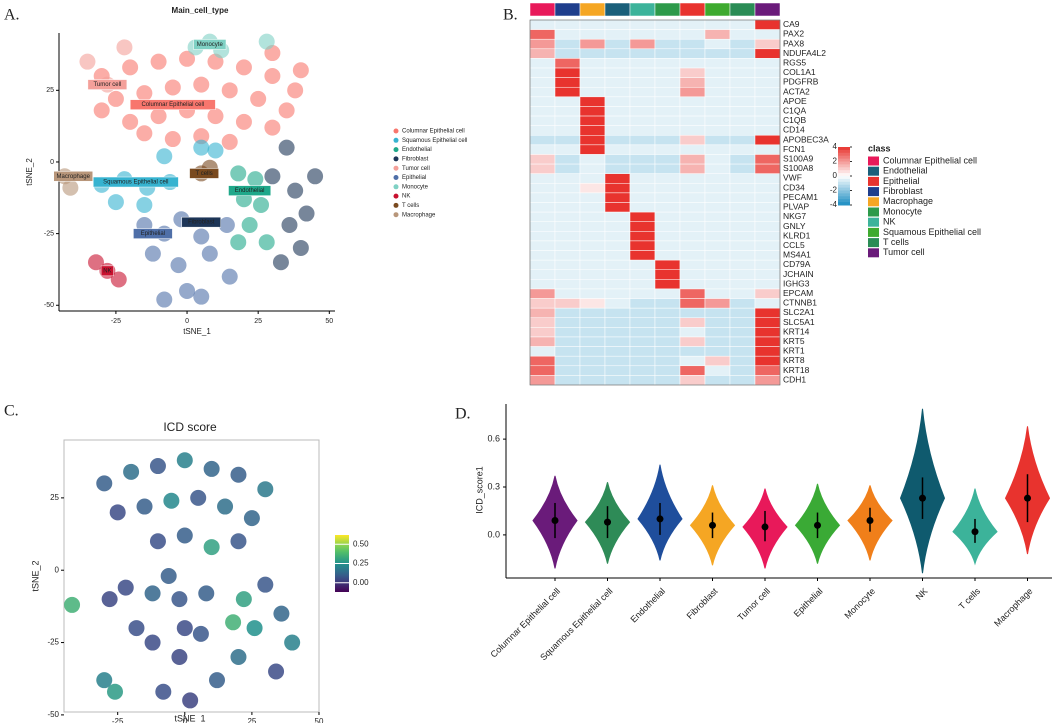  I want to click on legend-label: Epithelial, so click(901, 181).